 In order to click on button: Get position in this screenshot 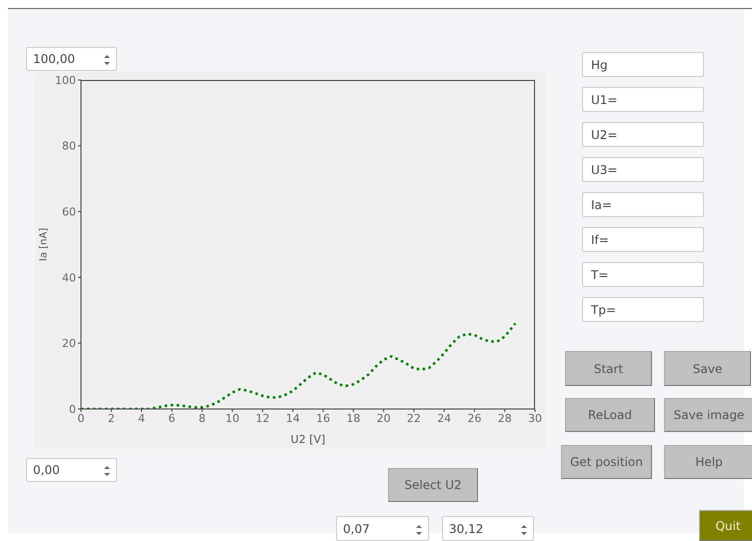, I will do `click(606, 462)`.